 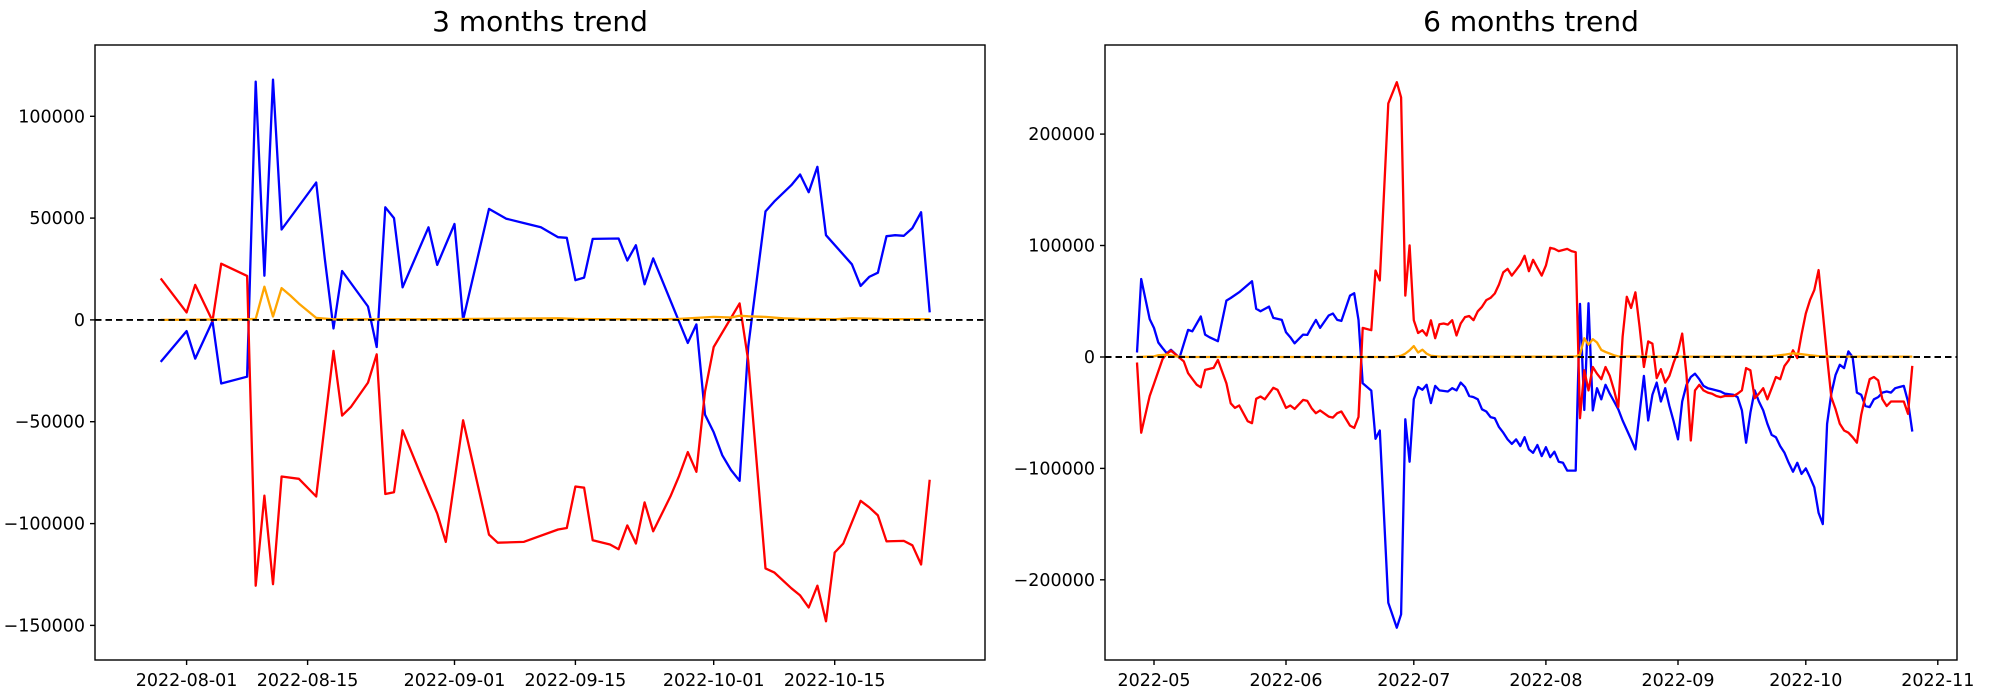 I want to click on x-tick-label: 2022-08-15, so click(x=308, y=681).